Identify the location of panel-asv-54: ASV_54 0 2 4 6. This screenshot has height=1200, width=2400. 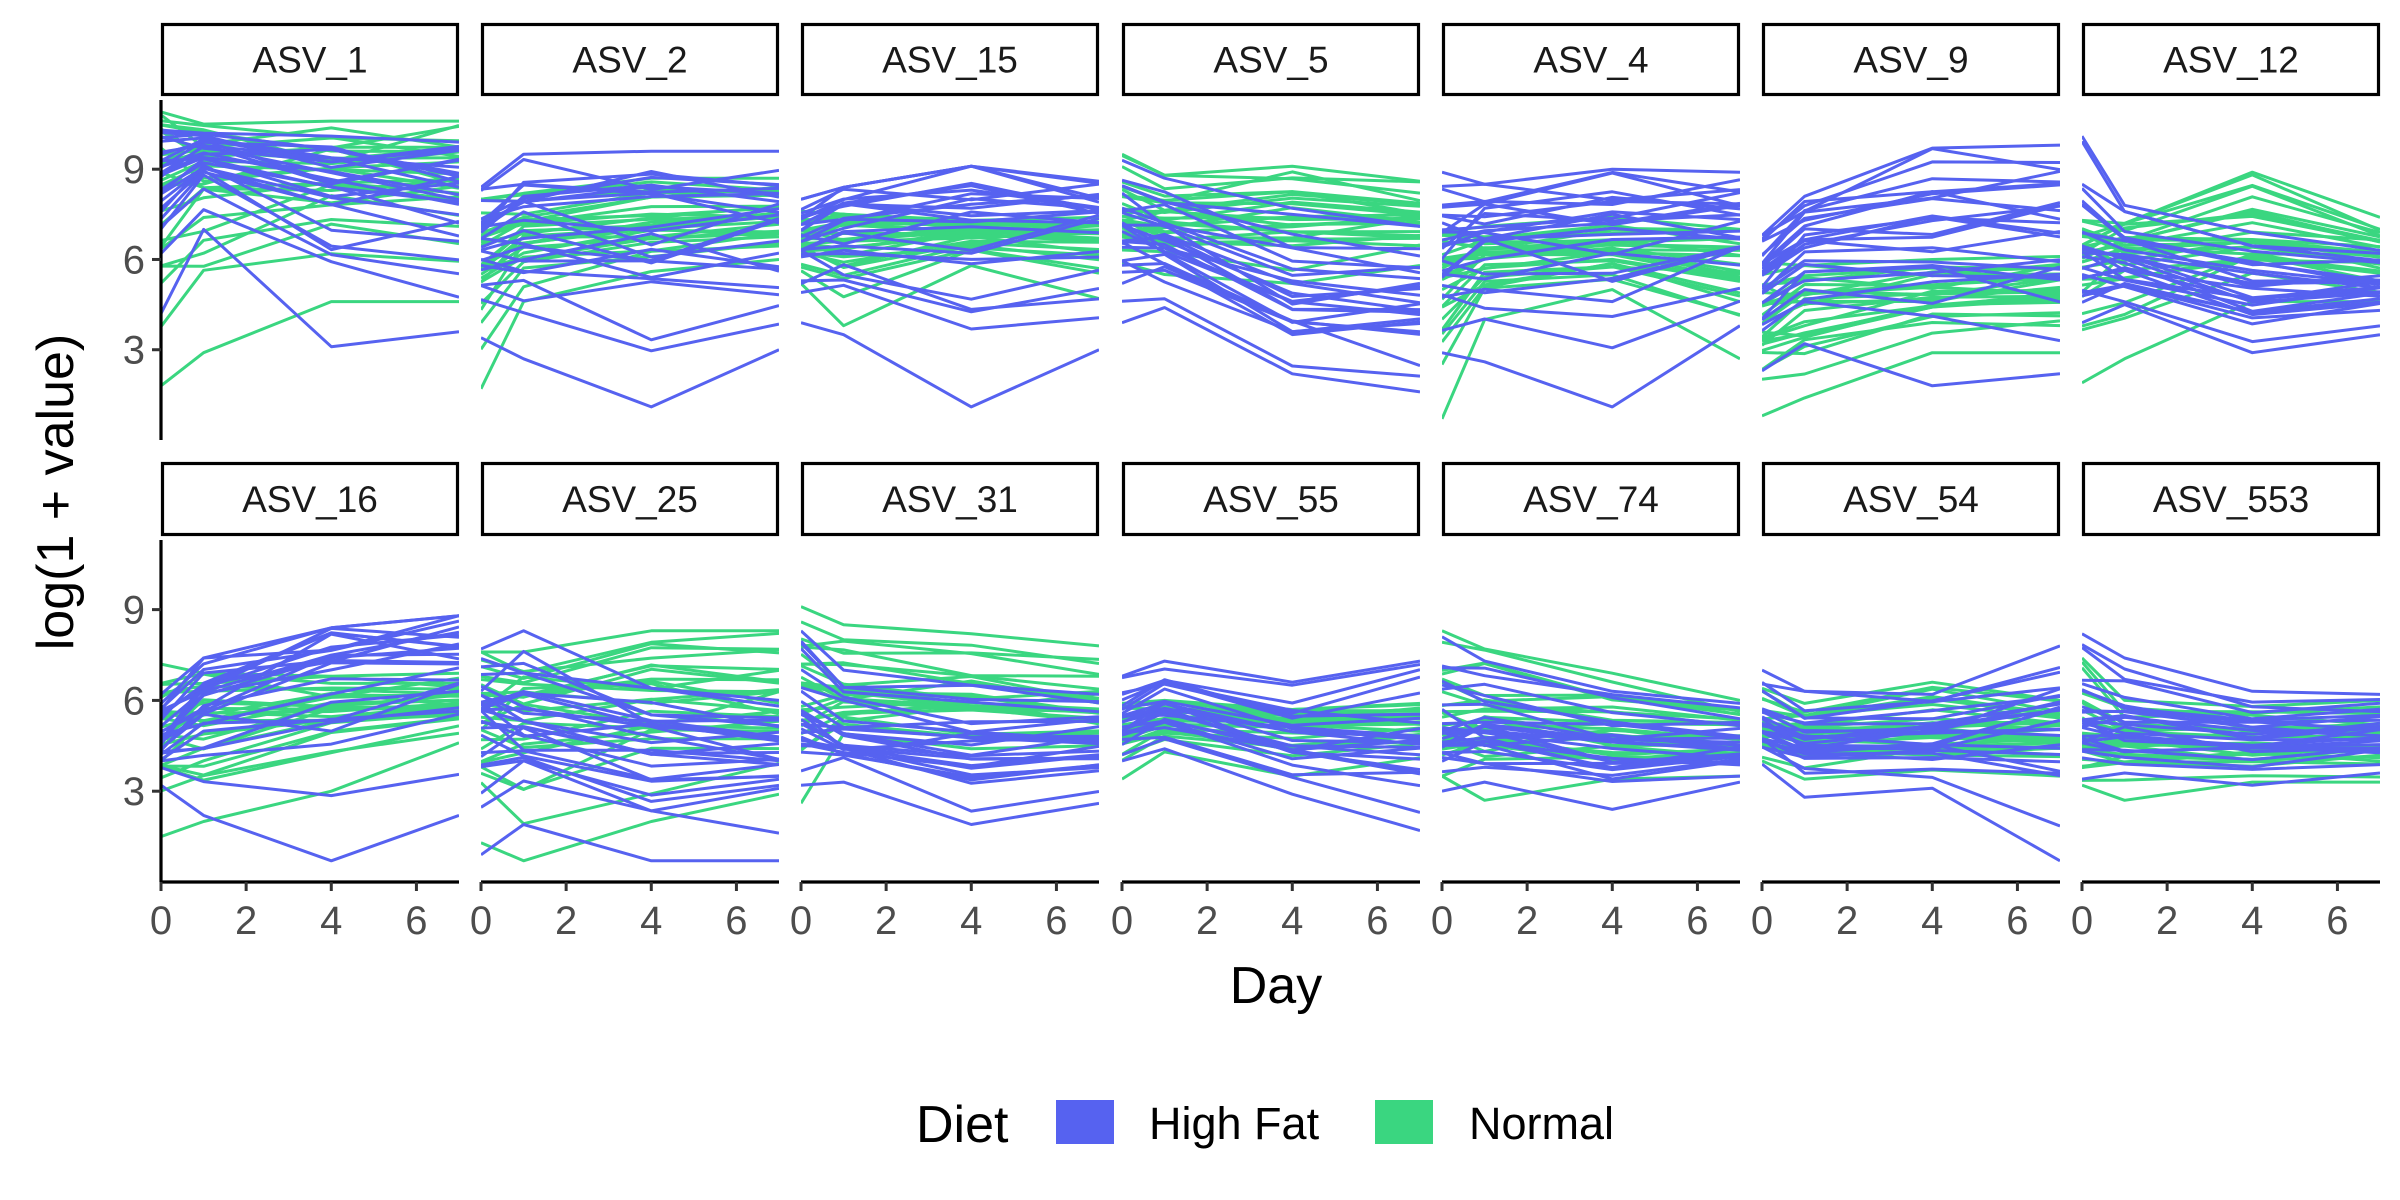
(1906, 702).